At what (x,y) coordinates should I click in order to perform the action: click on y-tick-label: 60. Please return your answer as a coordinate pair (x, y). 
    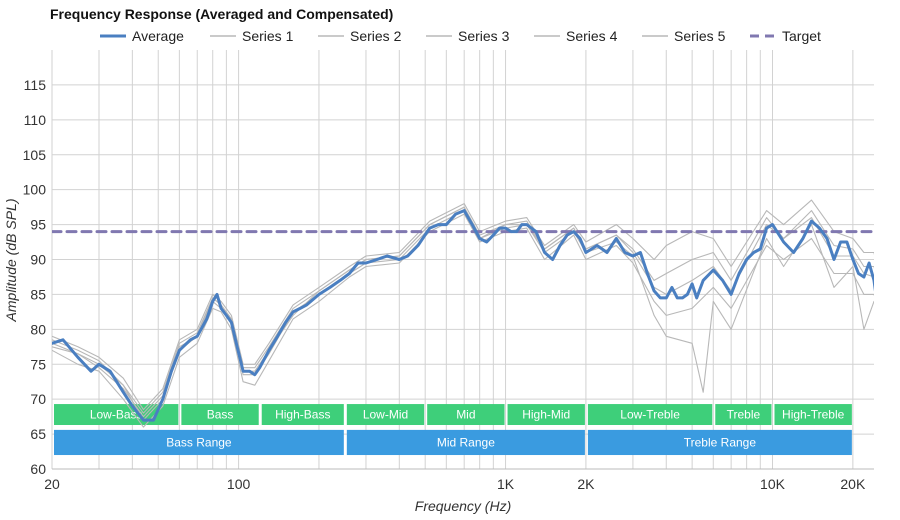
    Looking at the image, I should click on (38, 469).